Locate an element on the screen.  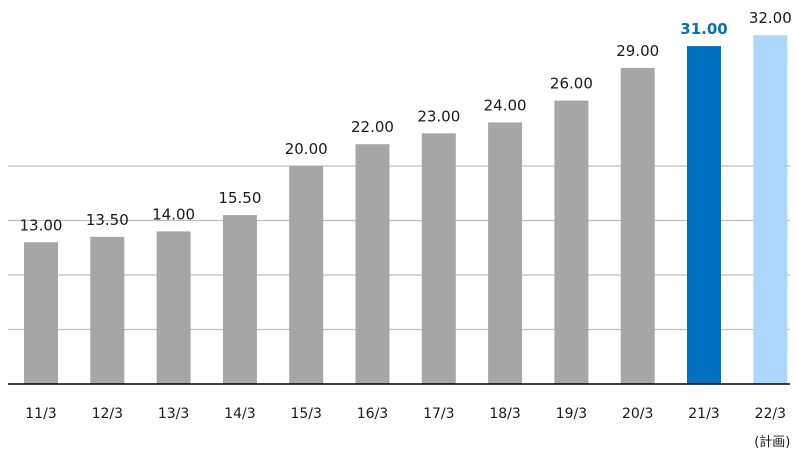
data-label: 32.00 is located at coordinates (770, 18).